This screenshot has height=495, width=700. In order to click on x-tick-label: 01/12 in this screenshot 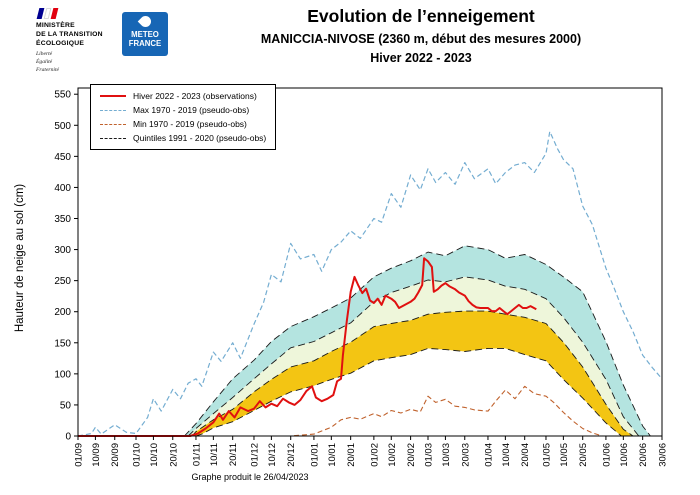, I will do `click(254, 455)`.